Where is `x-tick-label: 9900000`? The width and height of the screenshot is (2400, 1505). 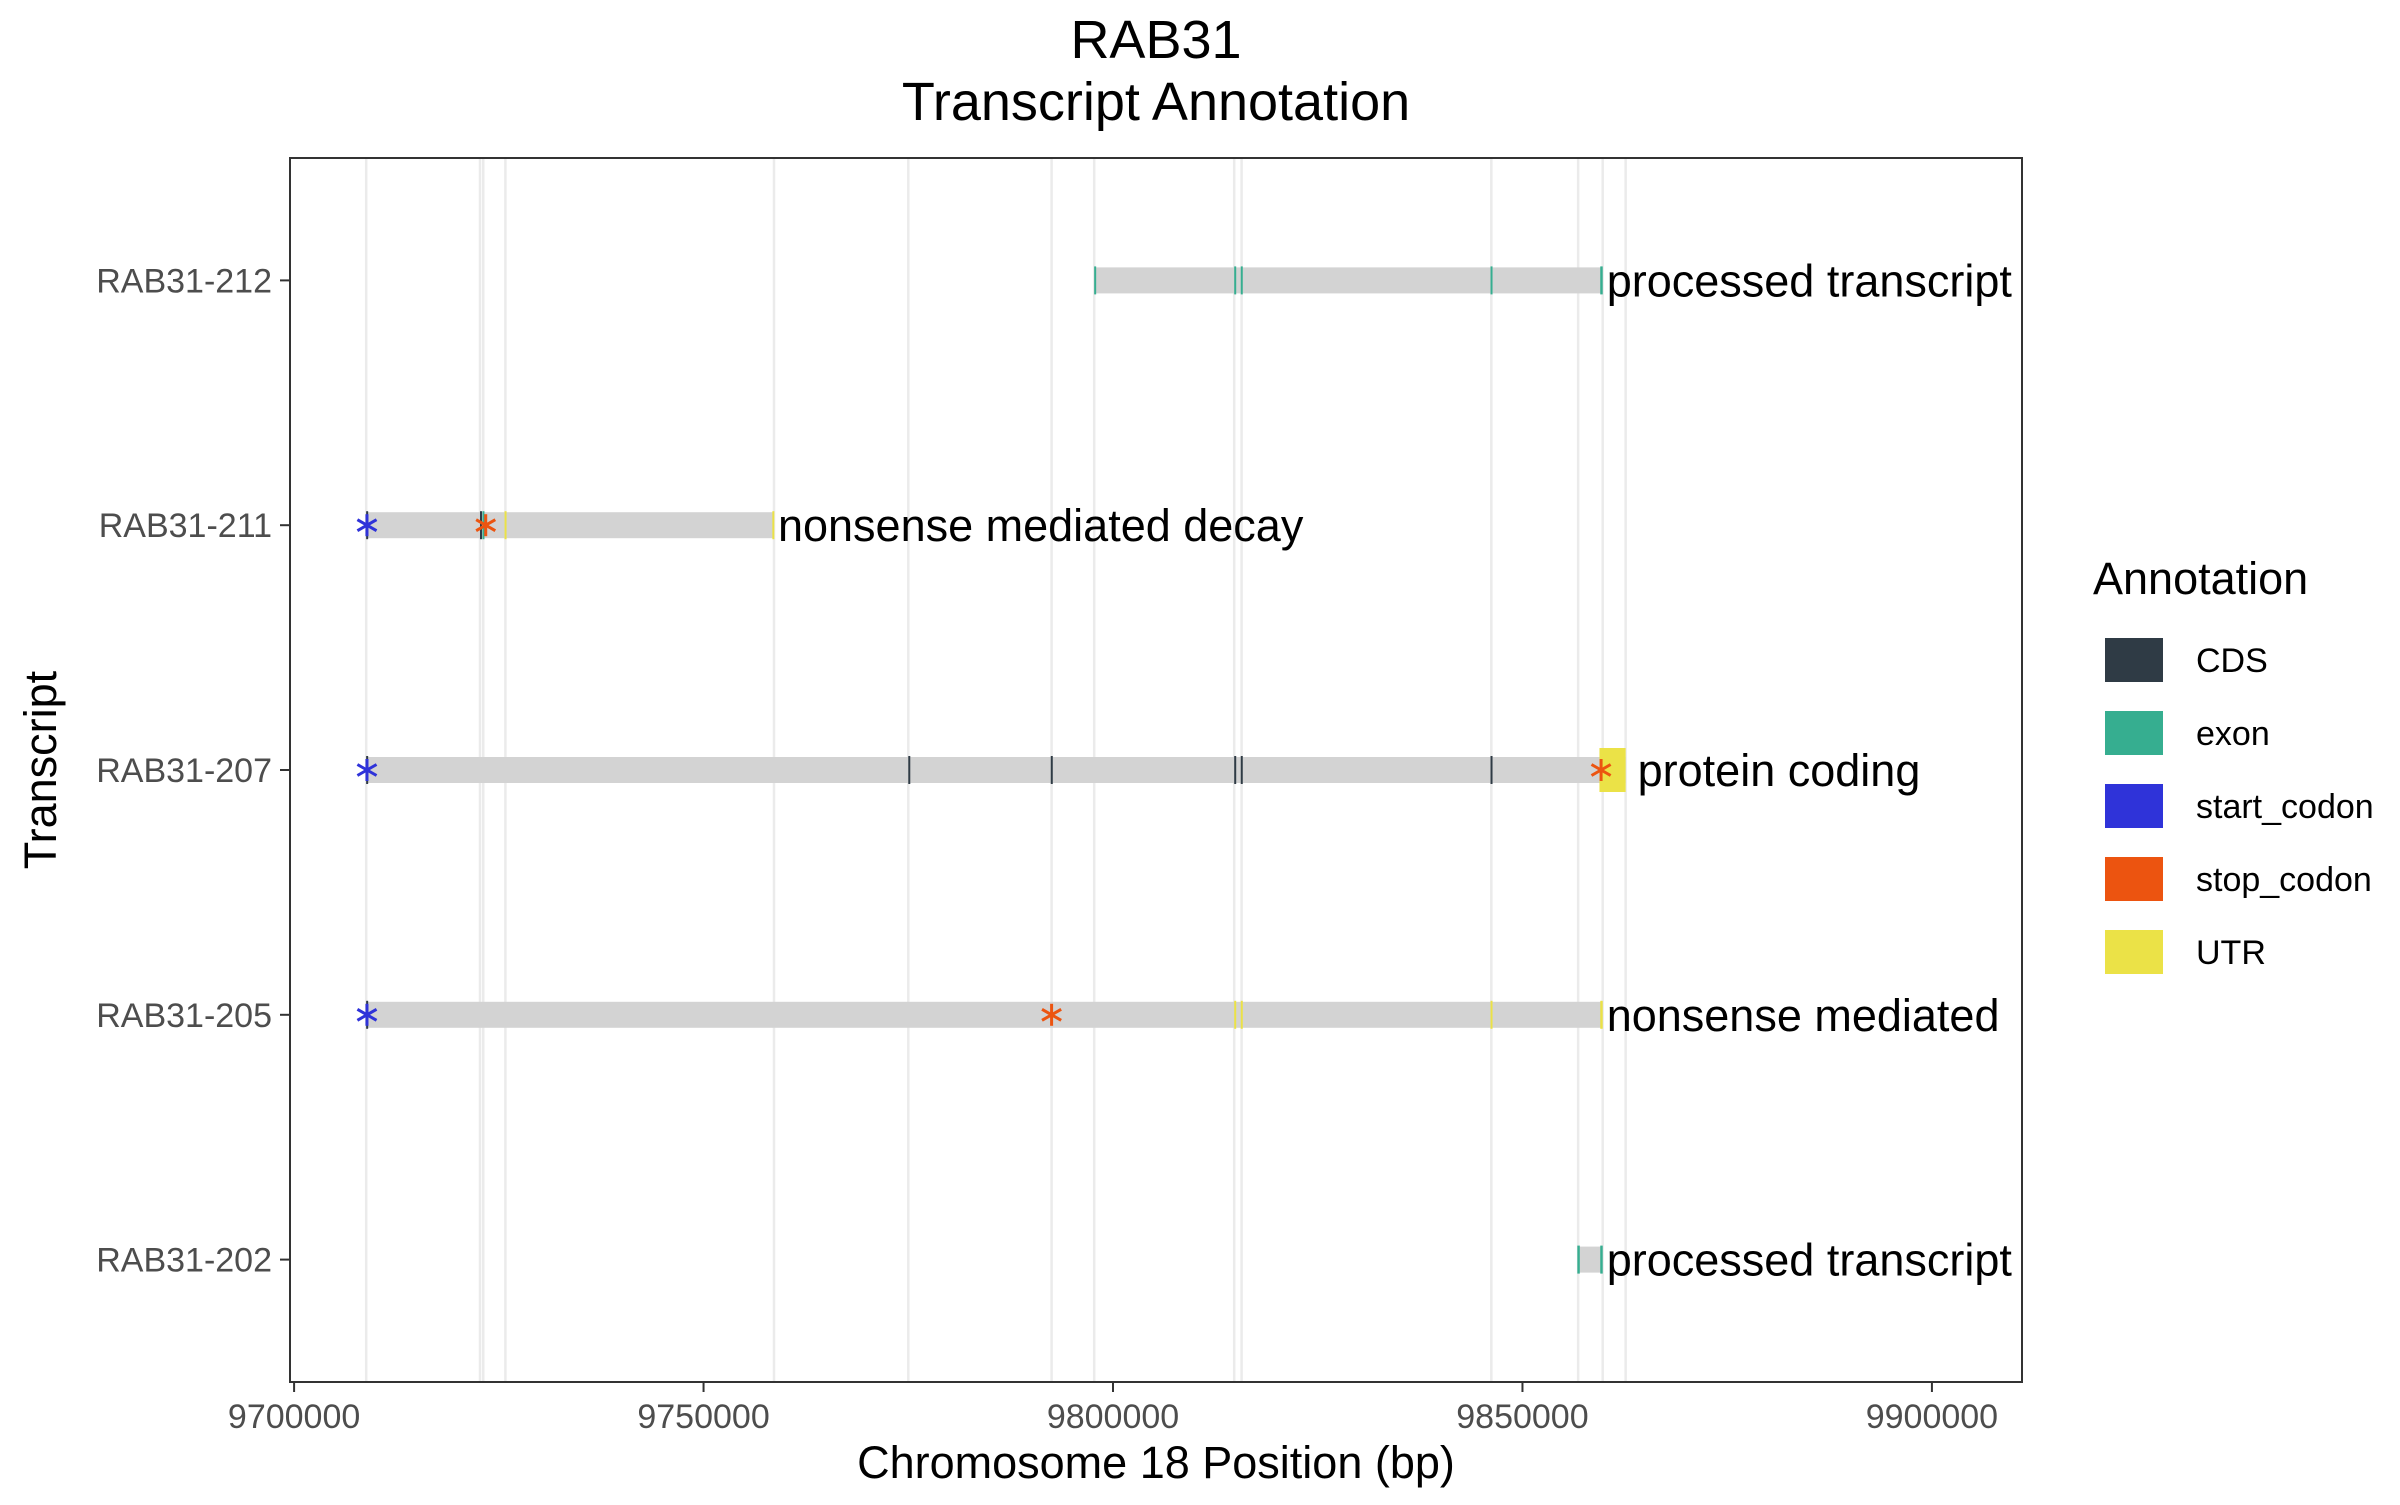
x-tick-label: 9900000 is located at coordinates (1932, 1417).